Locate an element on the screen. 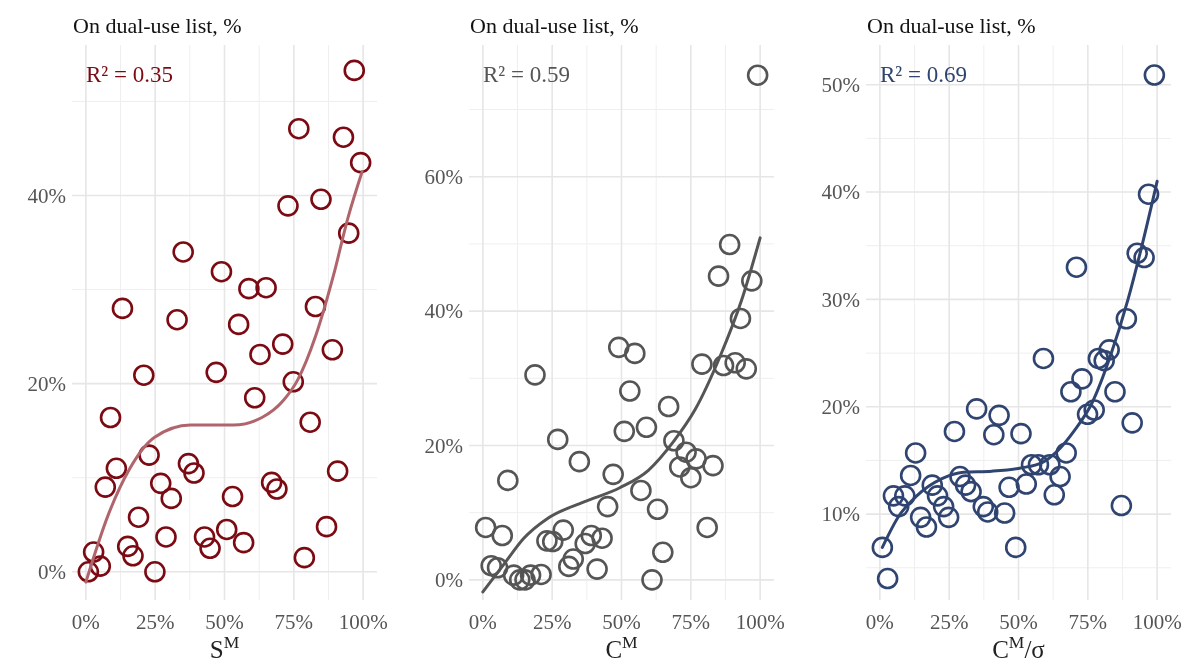 This screenshot has width=1191, height=666. line-series is located at coordinates (621, 415).